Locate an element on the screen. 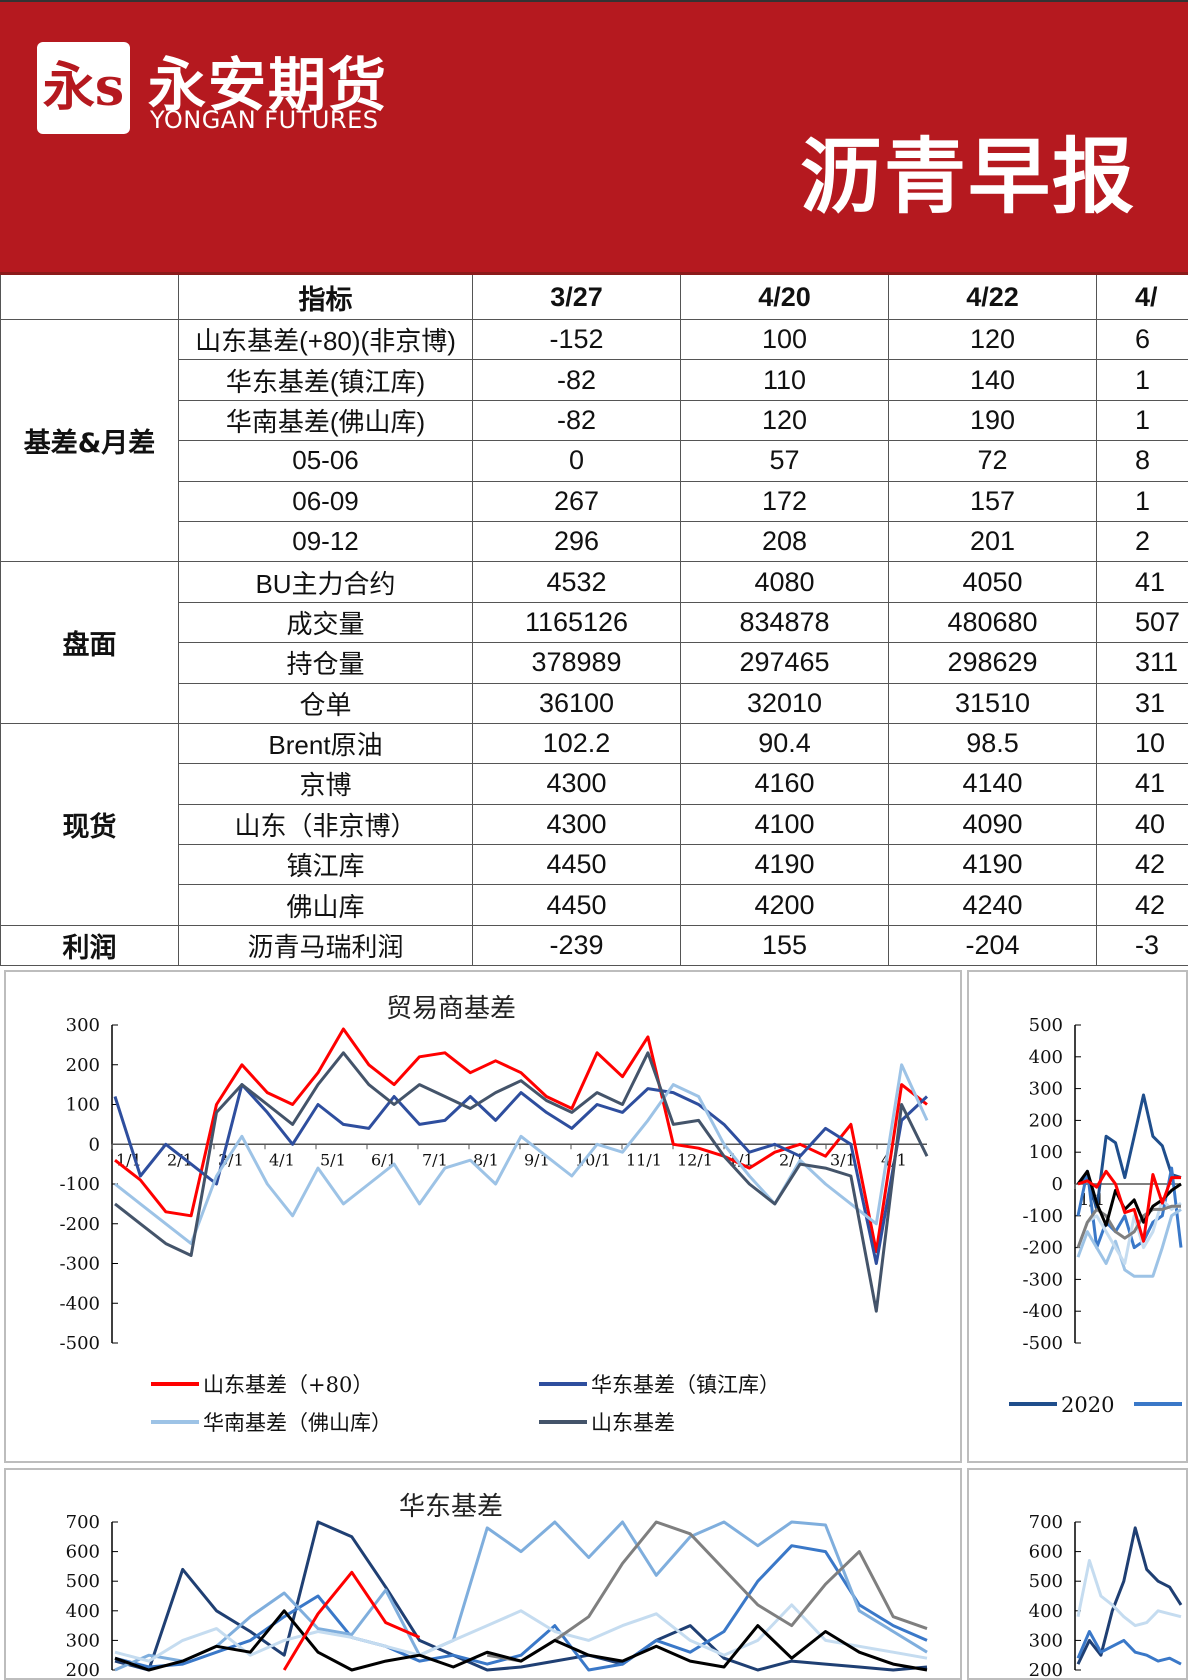 The image size is (1188, 1680). value-cell: 102.2 is located at coordinates (576, 743).